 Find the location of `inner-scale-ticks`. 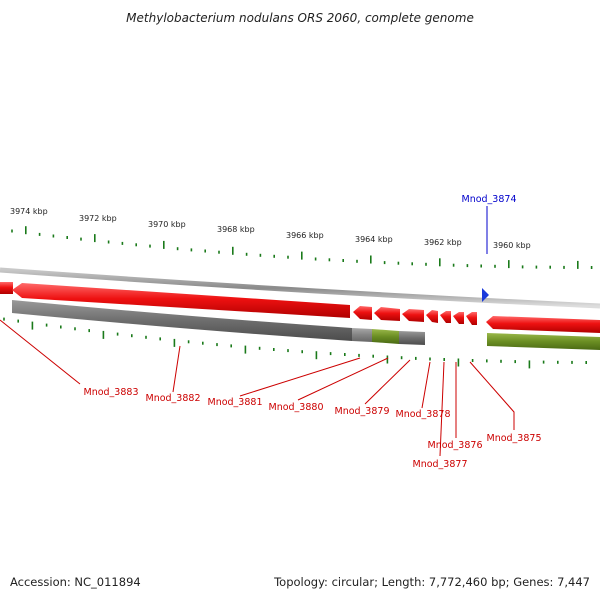

inner-scale-ticks is located at coordinates (295, 343).